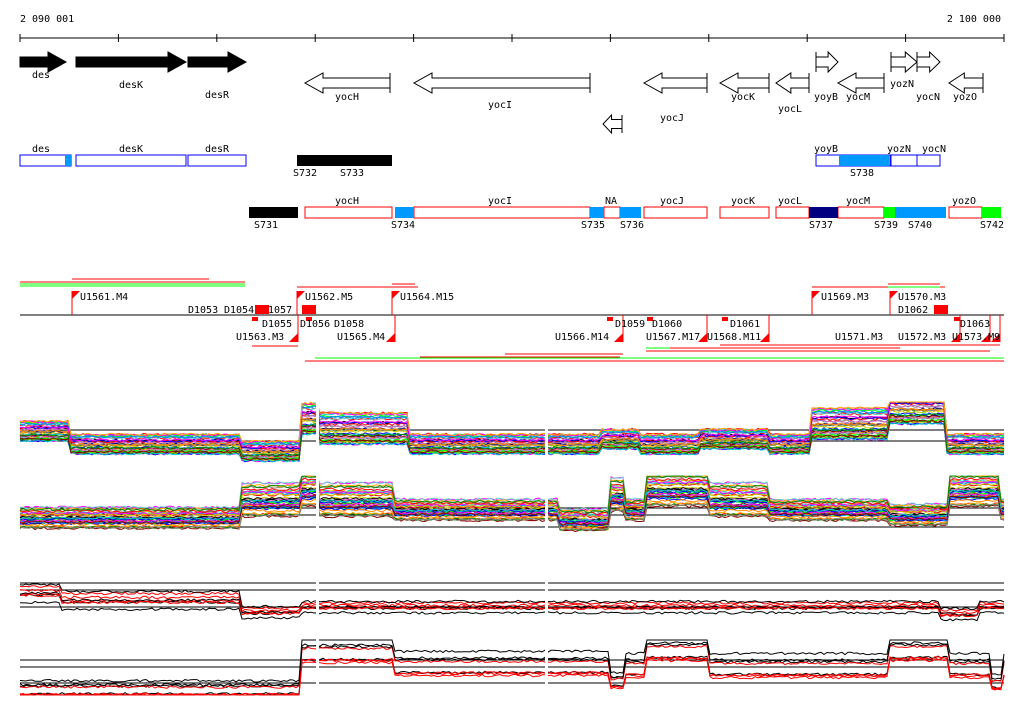 This screenshot has width=1024, height=714. I want to click on tss-label-D1055: D1055, so click(277, 324).